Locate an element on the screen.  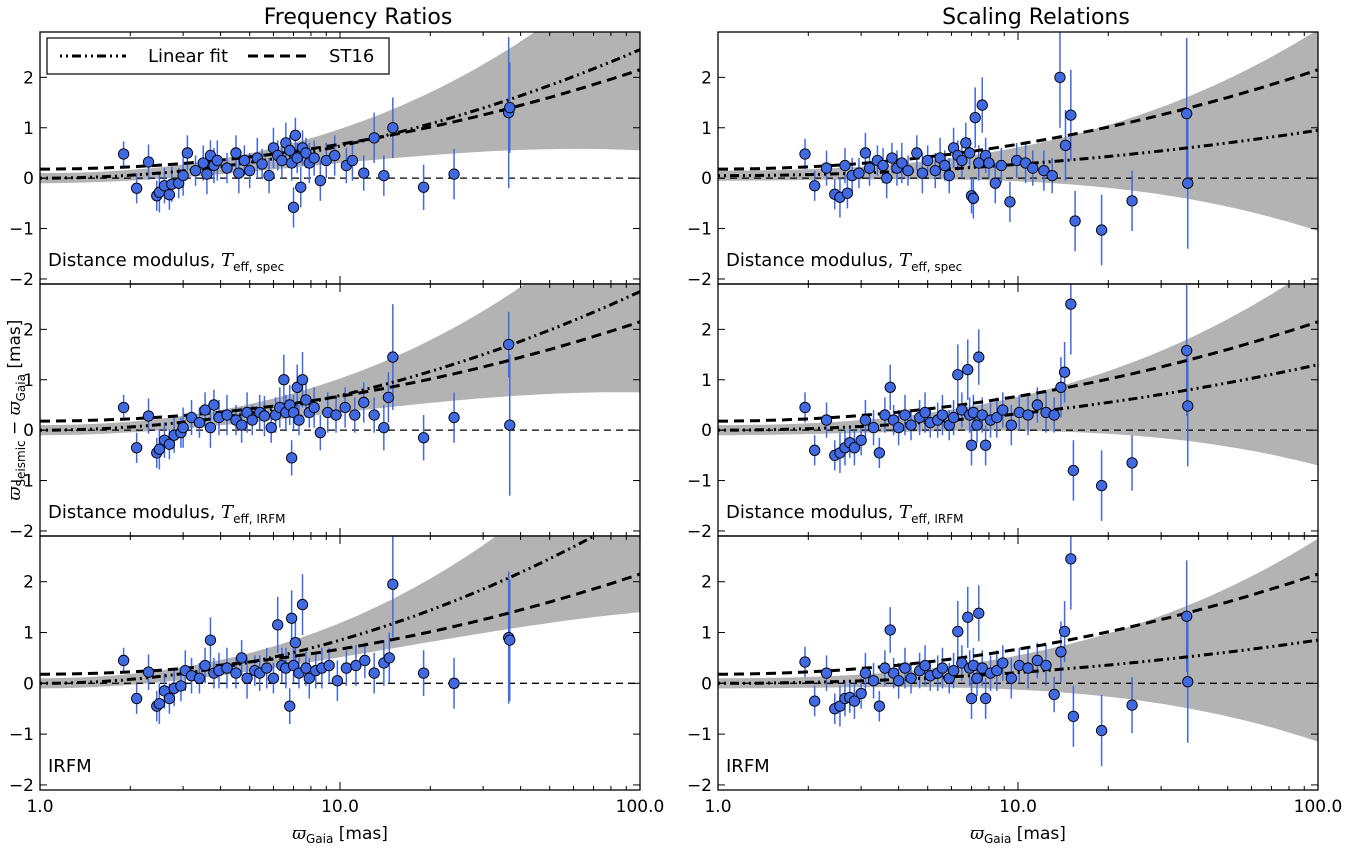
y-axis-label: ϖSeismic − ϖGaia [mas] is located at coordinates (16, 410).